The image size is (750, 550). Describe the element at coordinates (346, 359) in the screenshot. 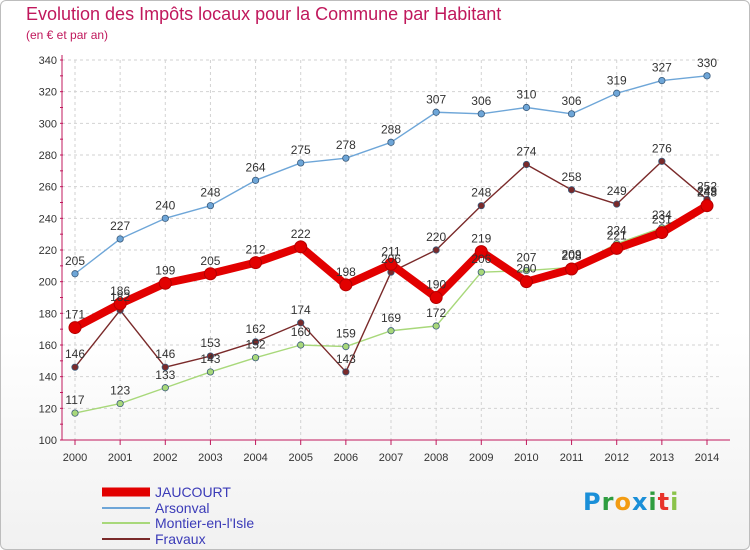

I see `data-label: 143` at that location.